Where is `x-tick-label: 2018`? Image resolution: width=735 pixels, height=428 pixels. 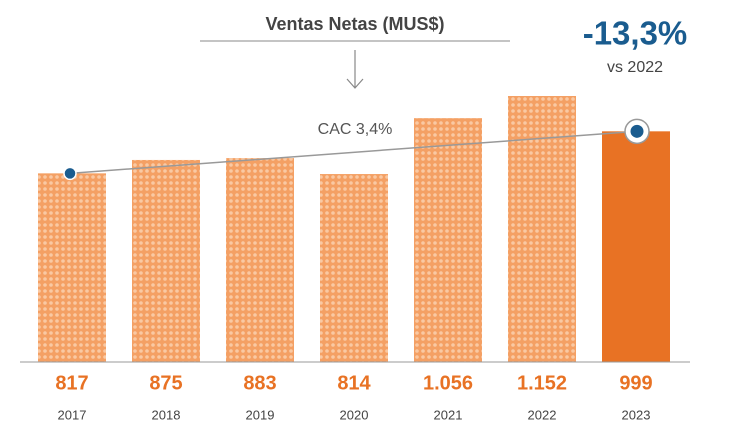 x-tick-label: 2018 is located at coordinates (166, 414).